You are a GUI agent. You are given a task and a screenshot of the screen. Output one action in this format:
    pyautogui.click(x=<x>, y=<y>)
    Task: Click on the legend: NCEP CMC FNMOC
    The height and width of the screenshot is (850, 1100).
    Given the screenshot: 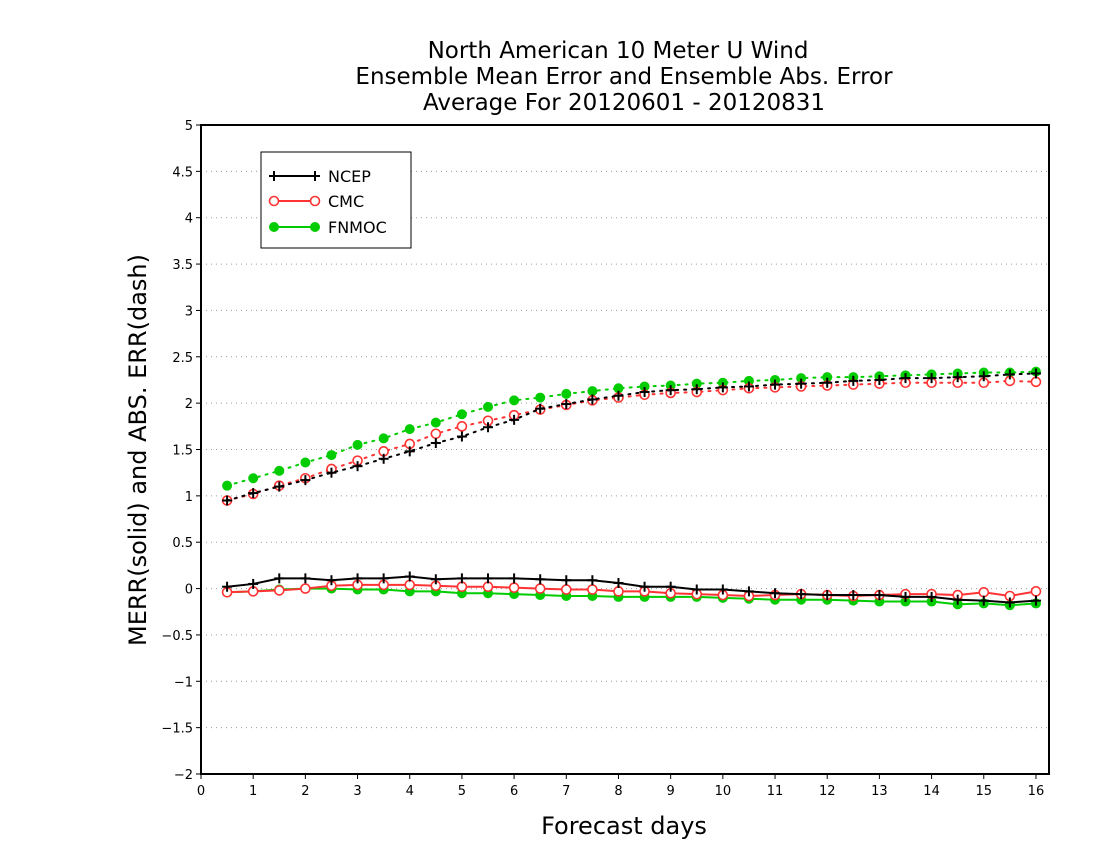 What is the action you would take?
    pyautogui.click(x=336, y=200)
    